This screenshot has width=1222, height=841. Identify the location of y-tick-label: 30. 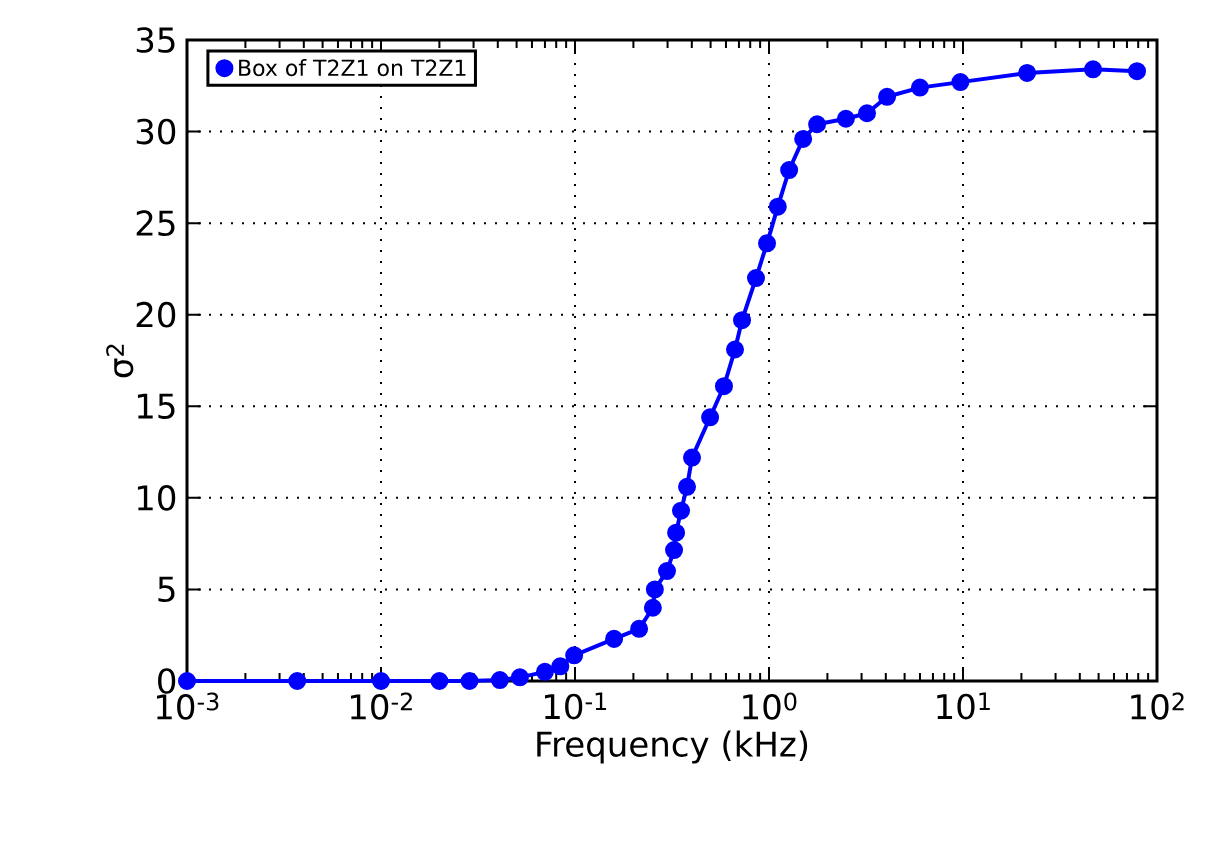
(156, 131).